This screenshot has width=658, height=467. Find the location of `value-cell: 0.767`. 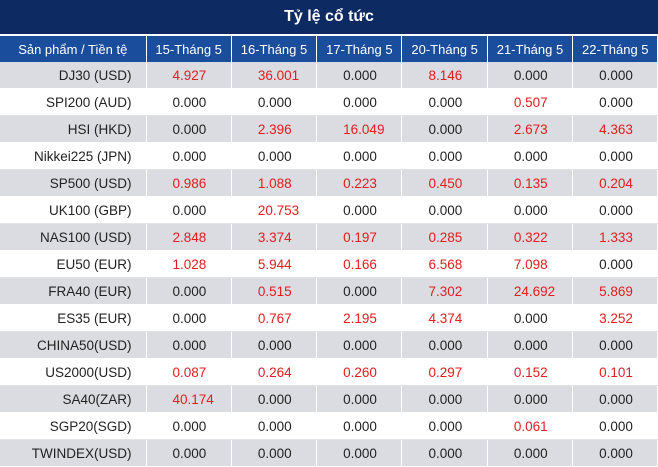

value-cell: 0.767 is located at coordinates (274, 318).